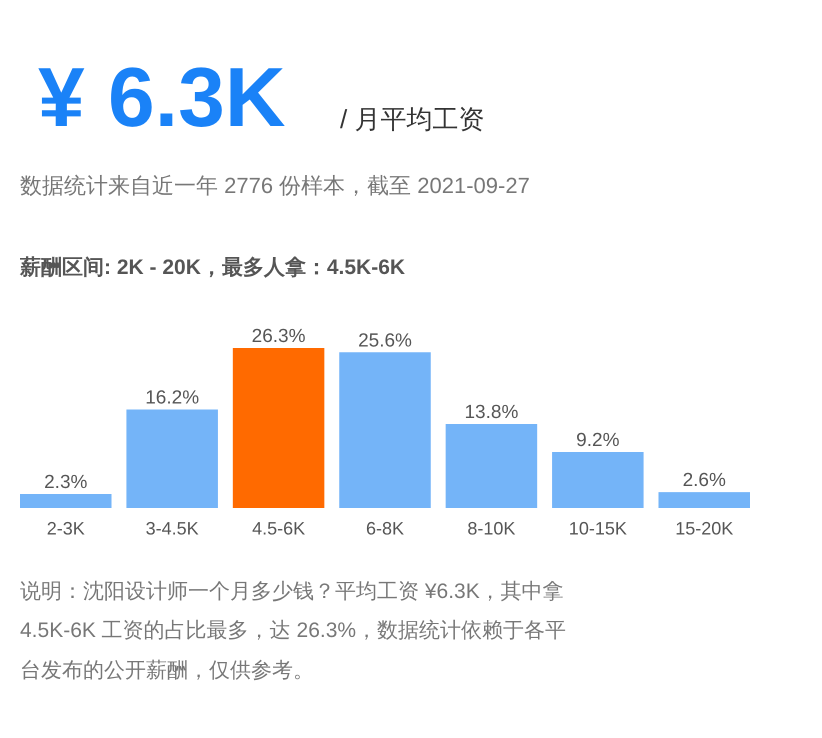 This screenshot has width=822, height=738. What do you see at coordinates (65, 528) in the screenshot?
I see `x-tick-label: 2-3K` at bounding box center [65, 528].